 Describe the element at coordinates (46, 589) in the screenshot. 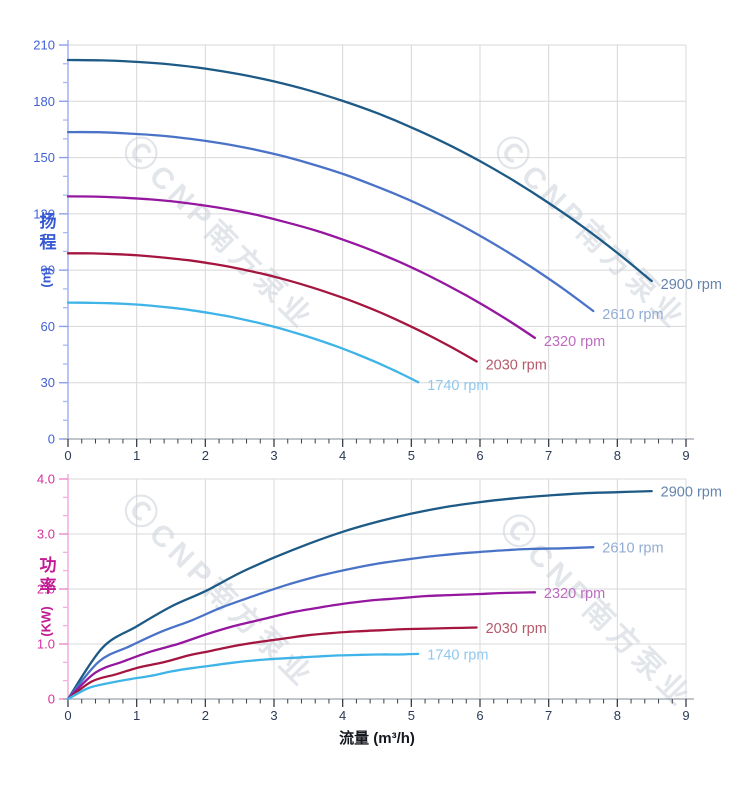

I see `y-tick-label: 2.0` at that location.